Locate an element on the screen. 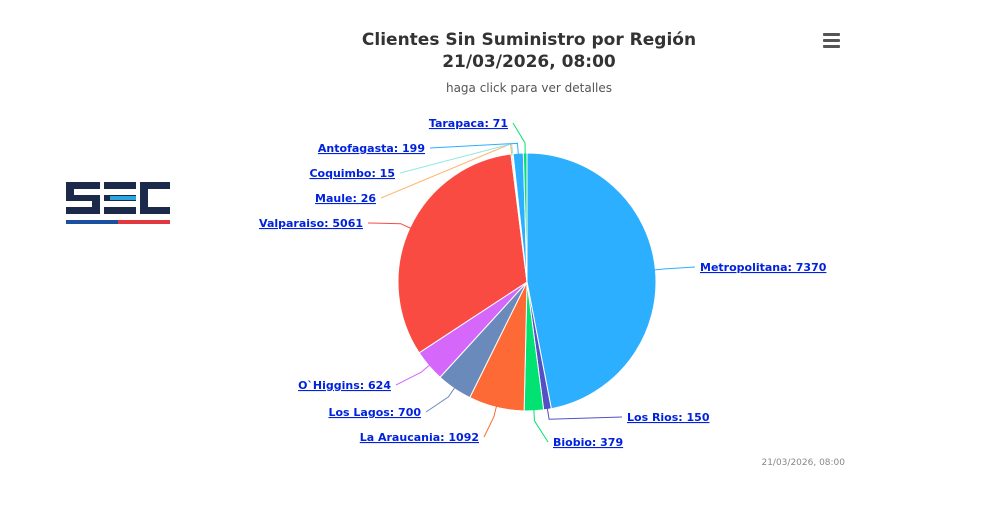 Image resolution: width=996 pixels, height=507 pixels. credit: 21/03/2026, 08:00 is located at coordinates (803, 463).